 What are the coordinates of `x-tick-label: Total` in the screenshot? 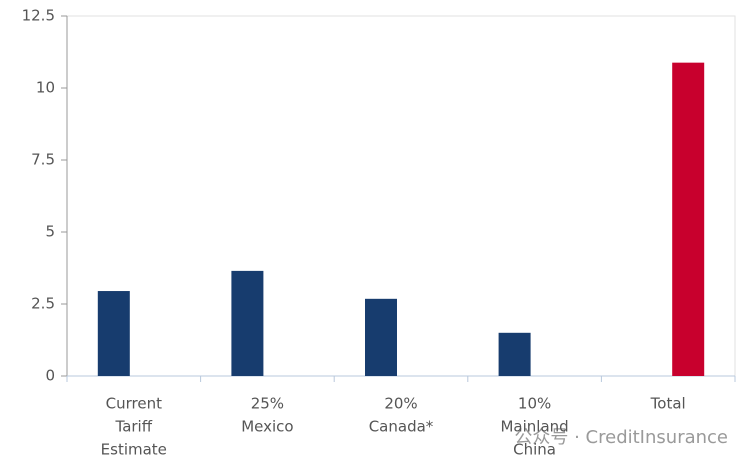 It's located at (668, 404).